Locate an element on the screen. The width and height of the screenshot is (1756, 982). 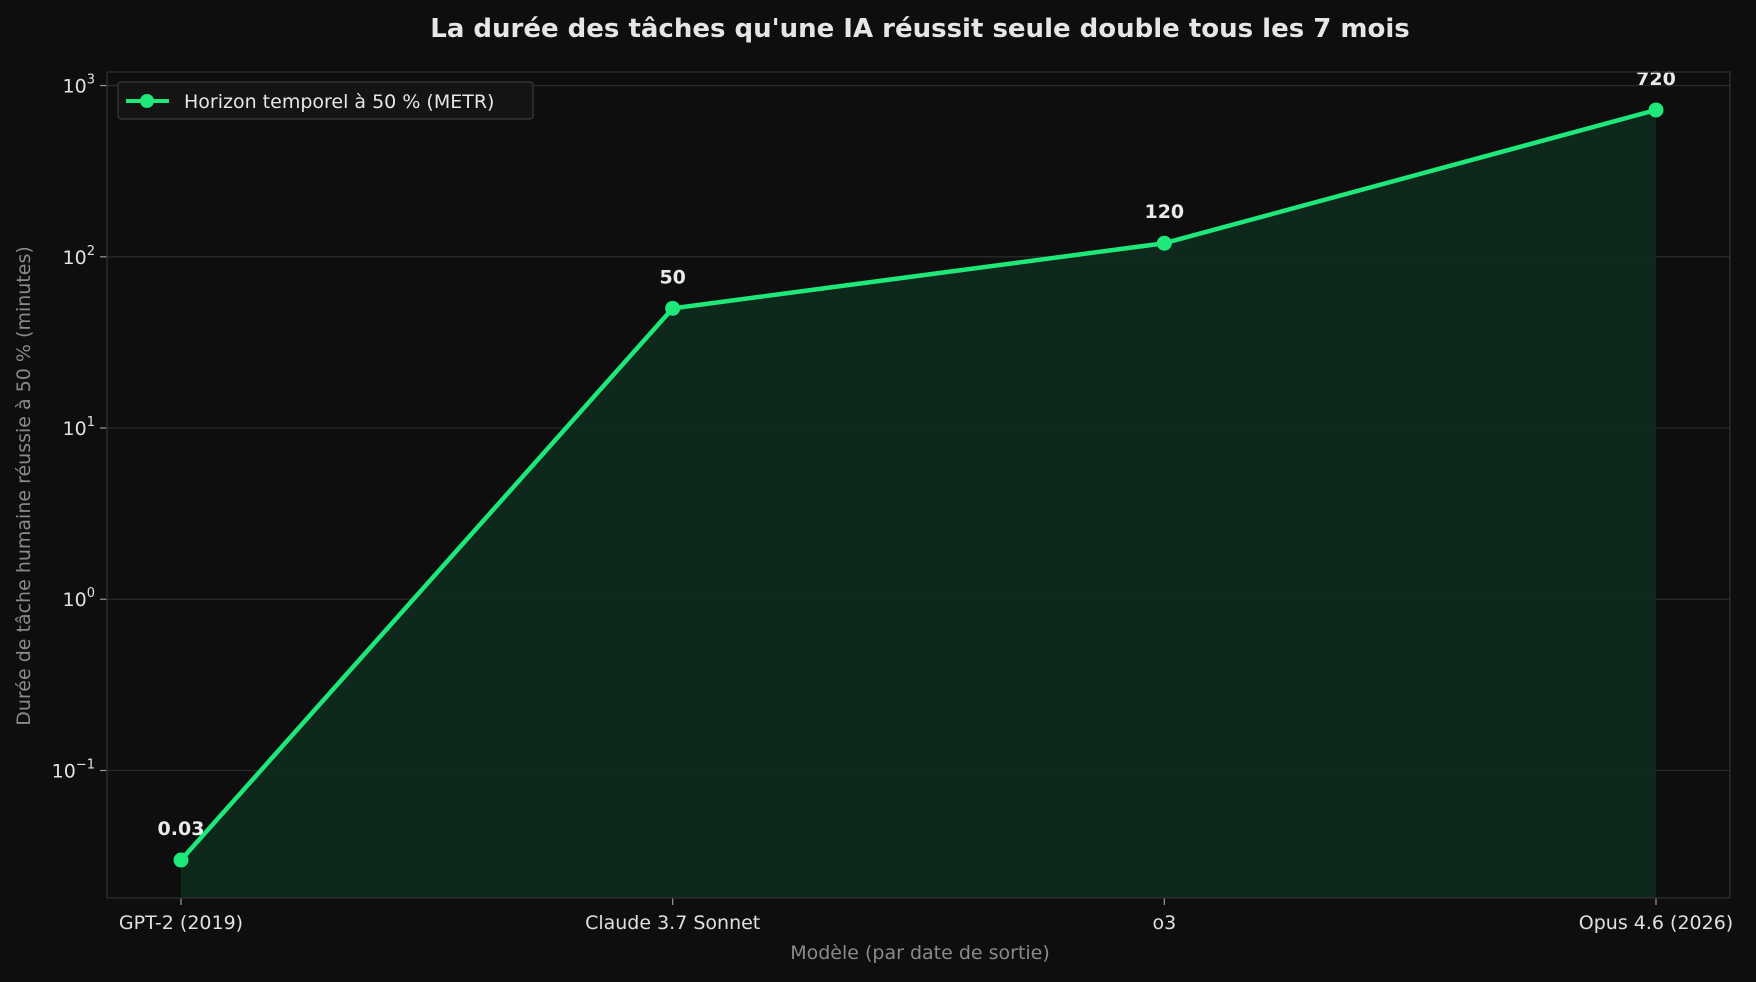
x-axis-label: Modèle (par date de sortie) is located at coordinates (920, 953).